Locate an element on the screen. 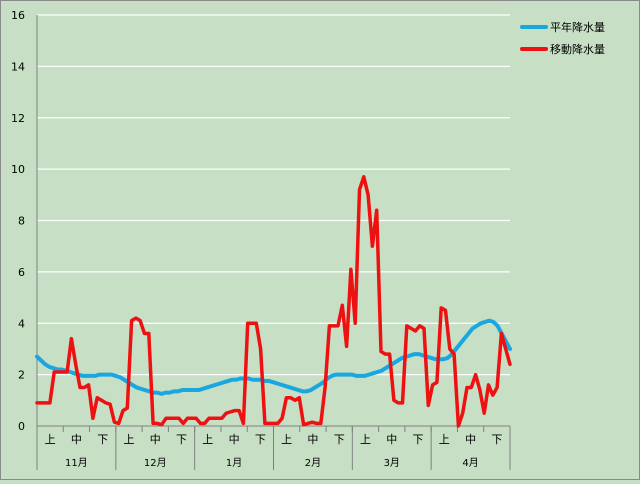 This screenshot has width=640, height=484. y-tick-label: 6 is located at coordinates (21, 272).